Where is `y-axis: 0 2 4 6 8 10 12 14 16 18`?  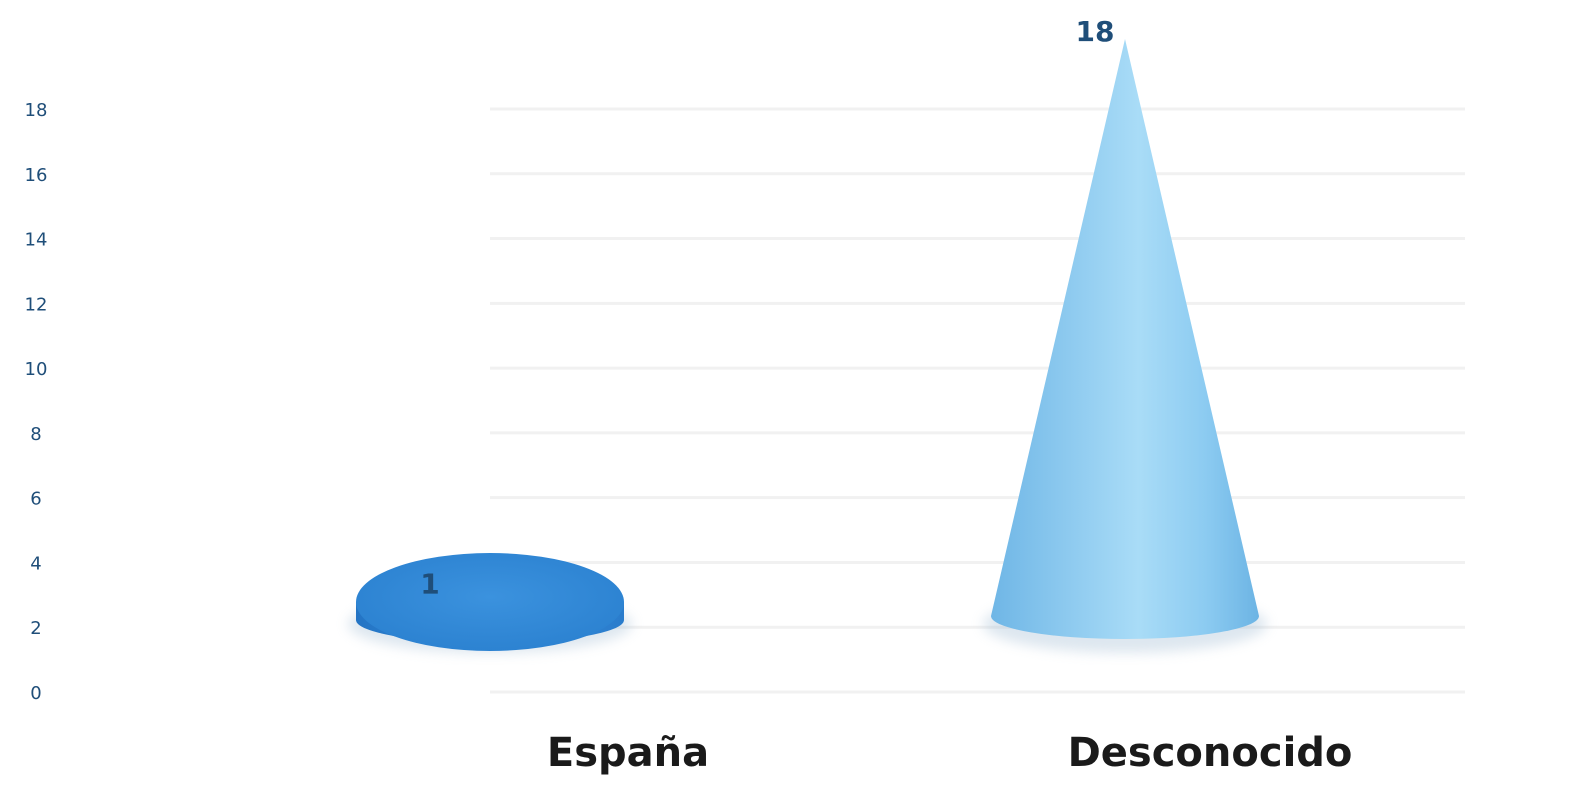
y-axis: 0 2 4 6 8 10 12 14 16 18 is located at coordinates (36, 402).